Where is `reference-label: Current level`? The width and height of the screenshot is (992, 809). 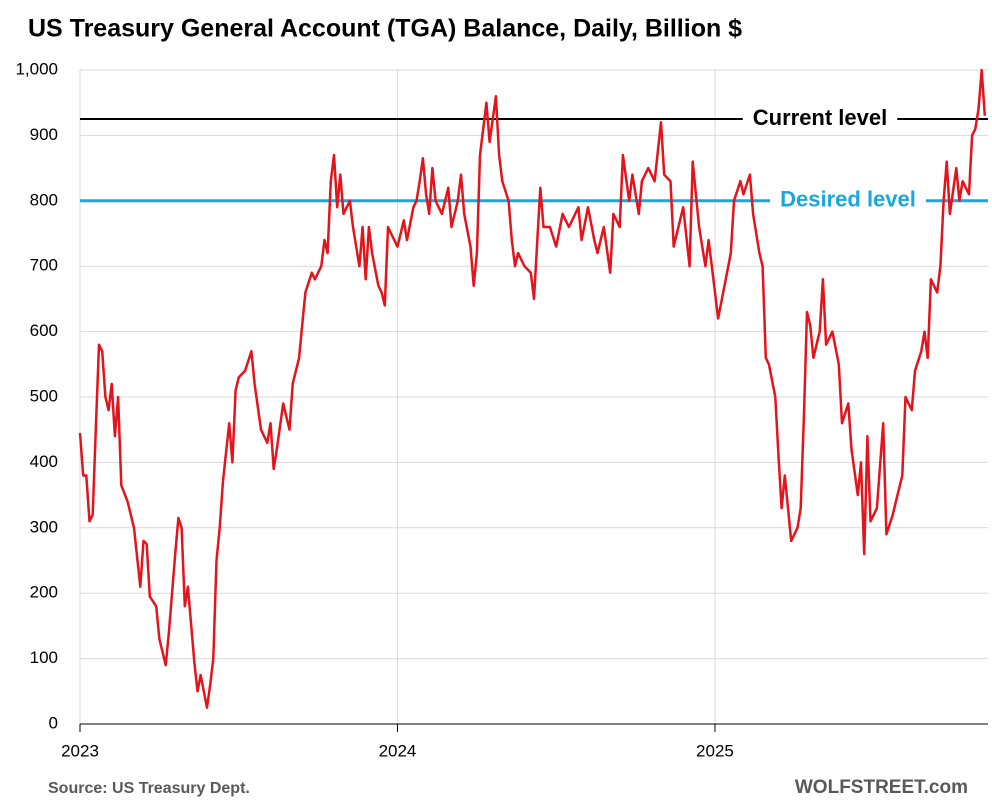
reference-label: Current level is located at coordinates (820, 117).